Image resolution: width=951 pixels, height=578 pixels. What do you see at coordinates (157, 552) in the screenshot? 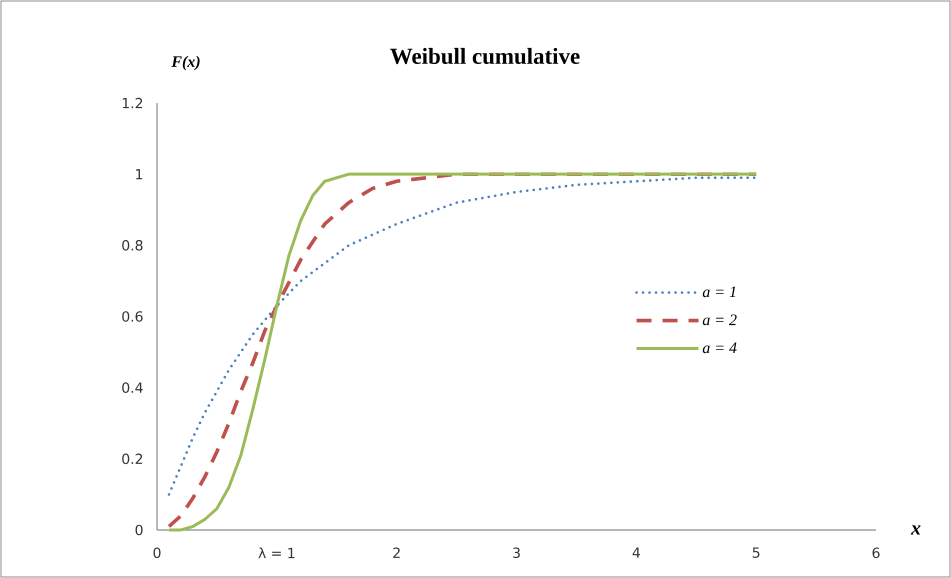
I see `x-tick-label: 0` at bounding box center [157, 552].